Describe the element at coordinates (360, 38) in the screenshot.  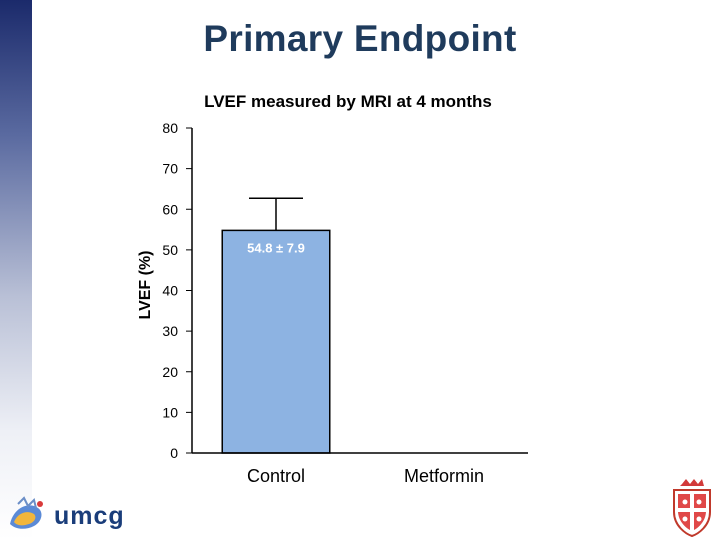
I see `slide-title: Primary Endpoint` at that location.